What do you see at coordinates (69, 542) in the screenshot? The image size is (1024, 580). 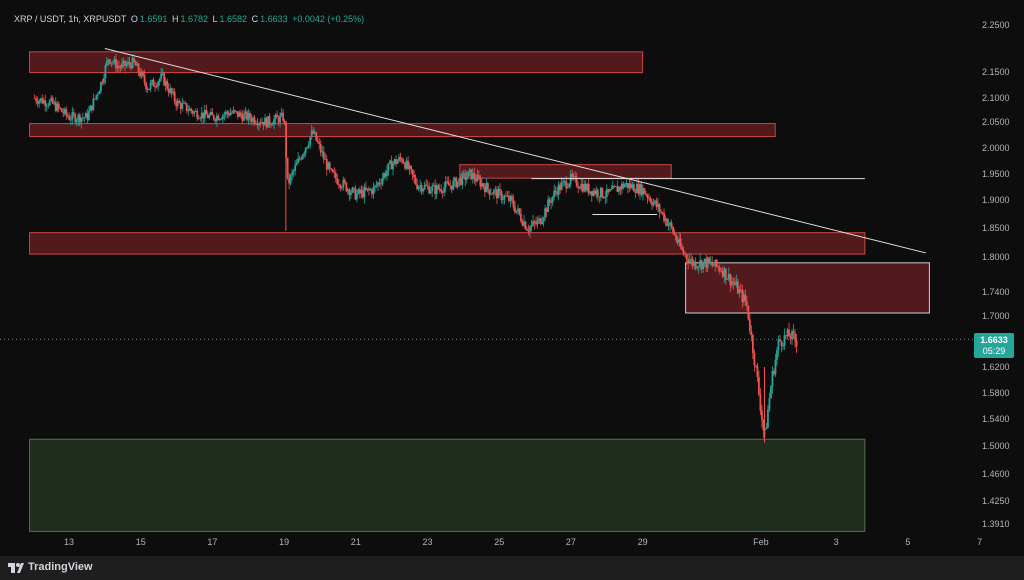 I see `time-tick-label: 13` at bounding box center [69, 542].